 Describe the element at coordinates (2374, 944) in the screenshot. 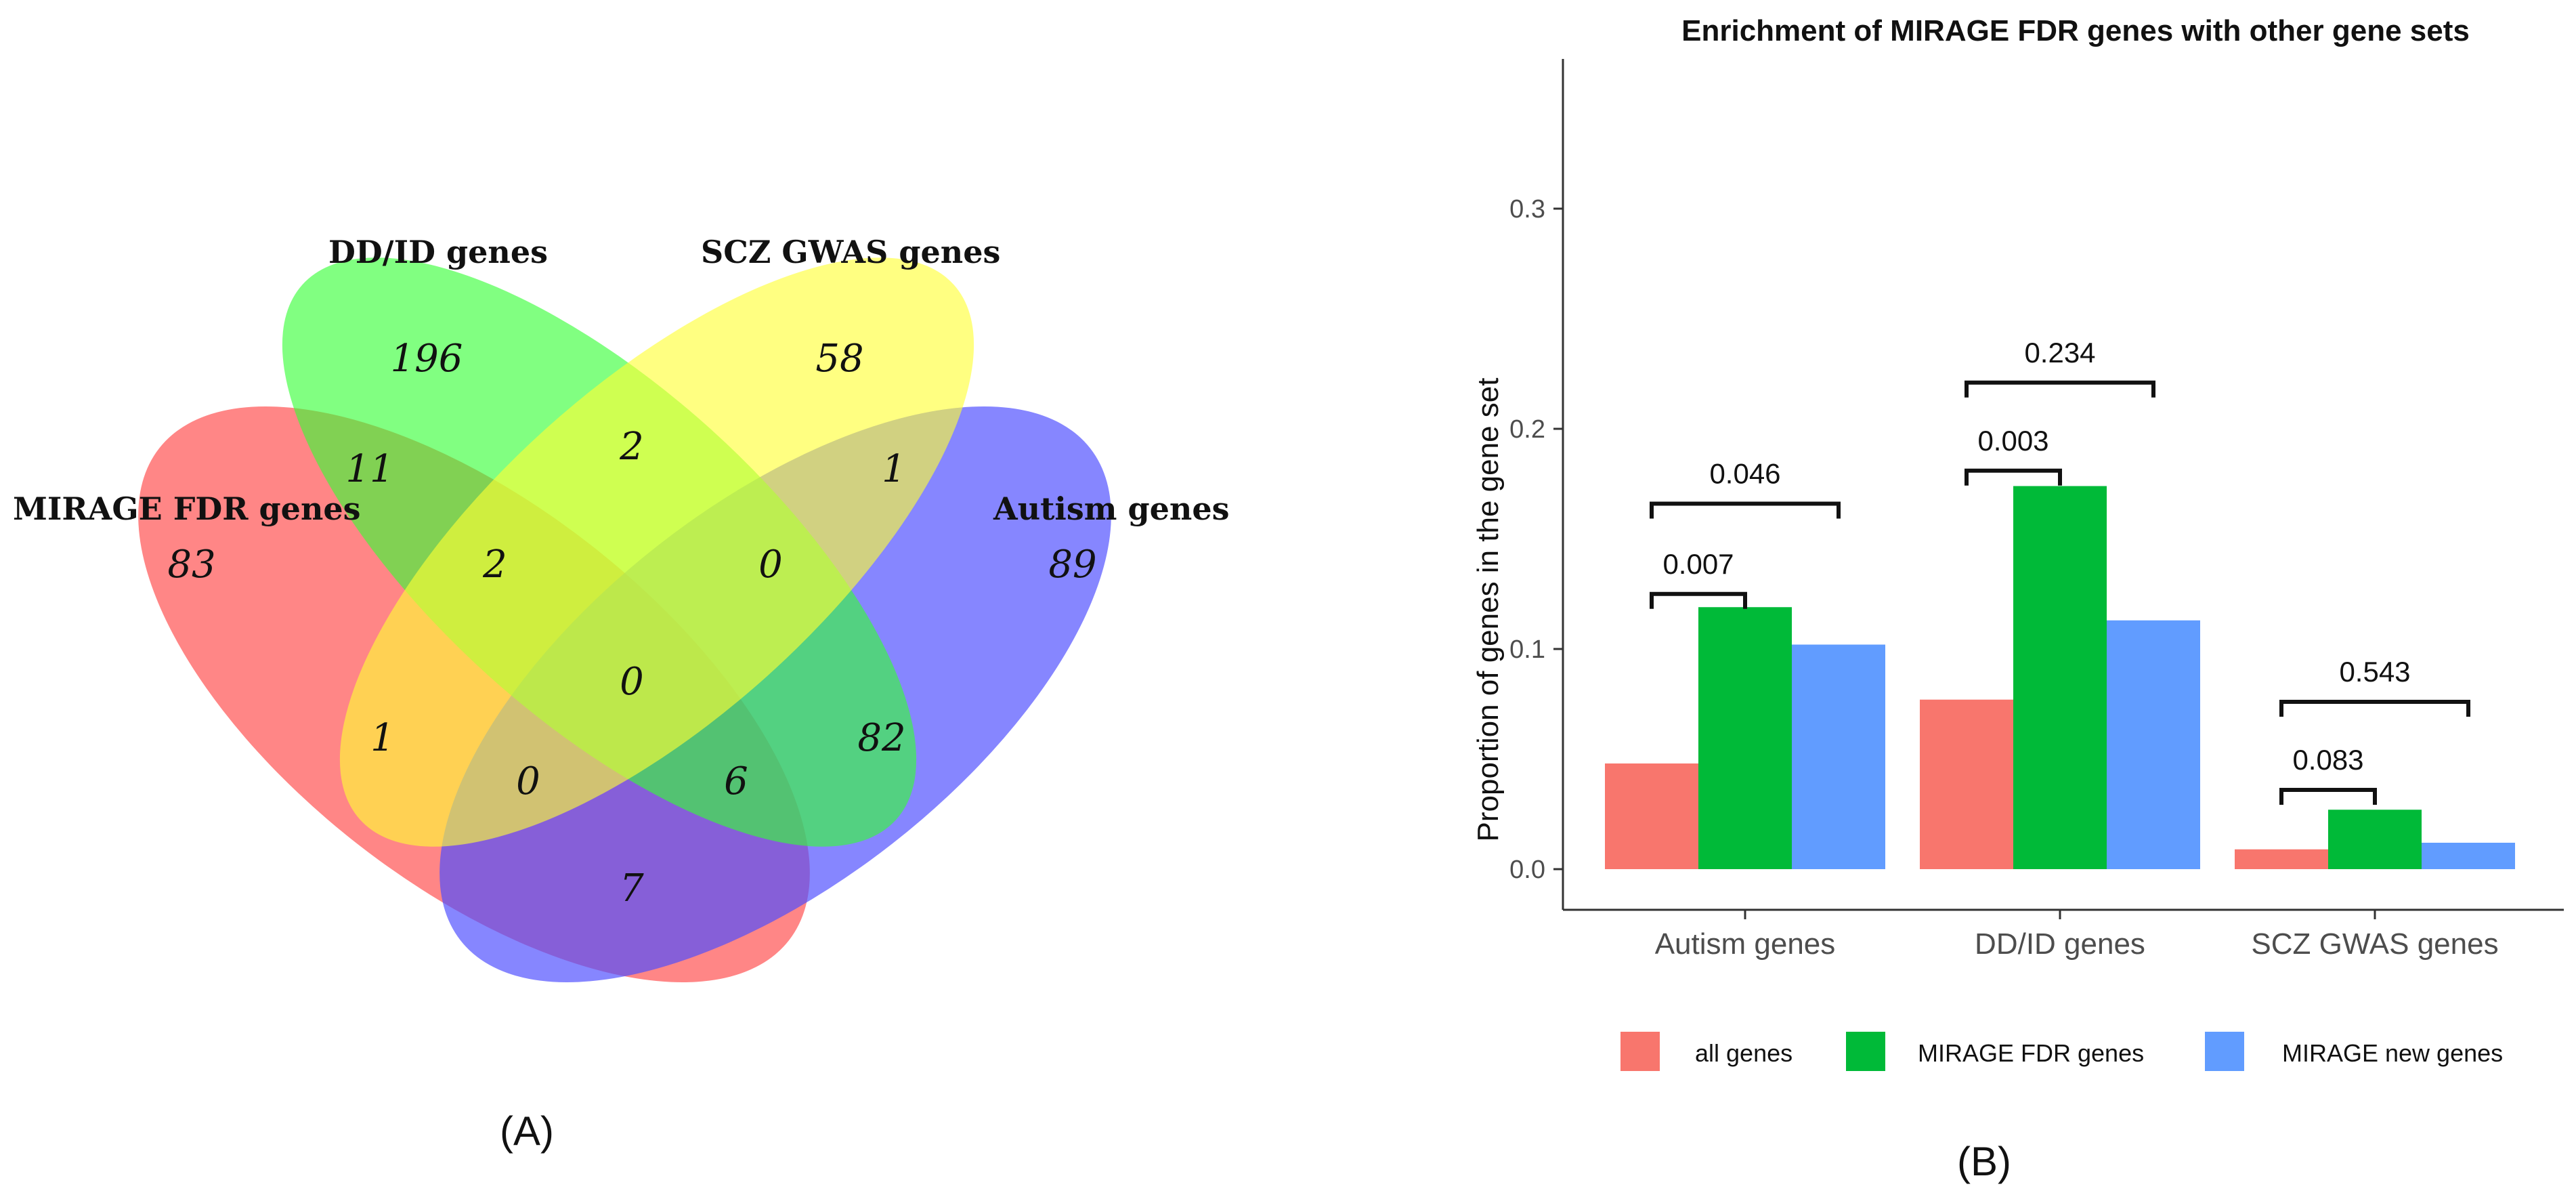

I see `x-tick-label: SCZ GWAS genes` at that location.